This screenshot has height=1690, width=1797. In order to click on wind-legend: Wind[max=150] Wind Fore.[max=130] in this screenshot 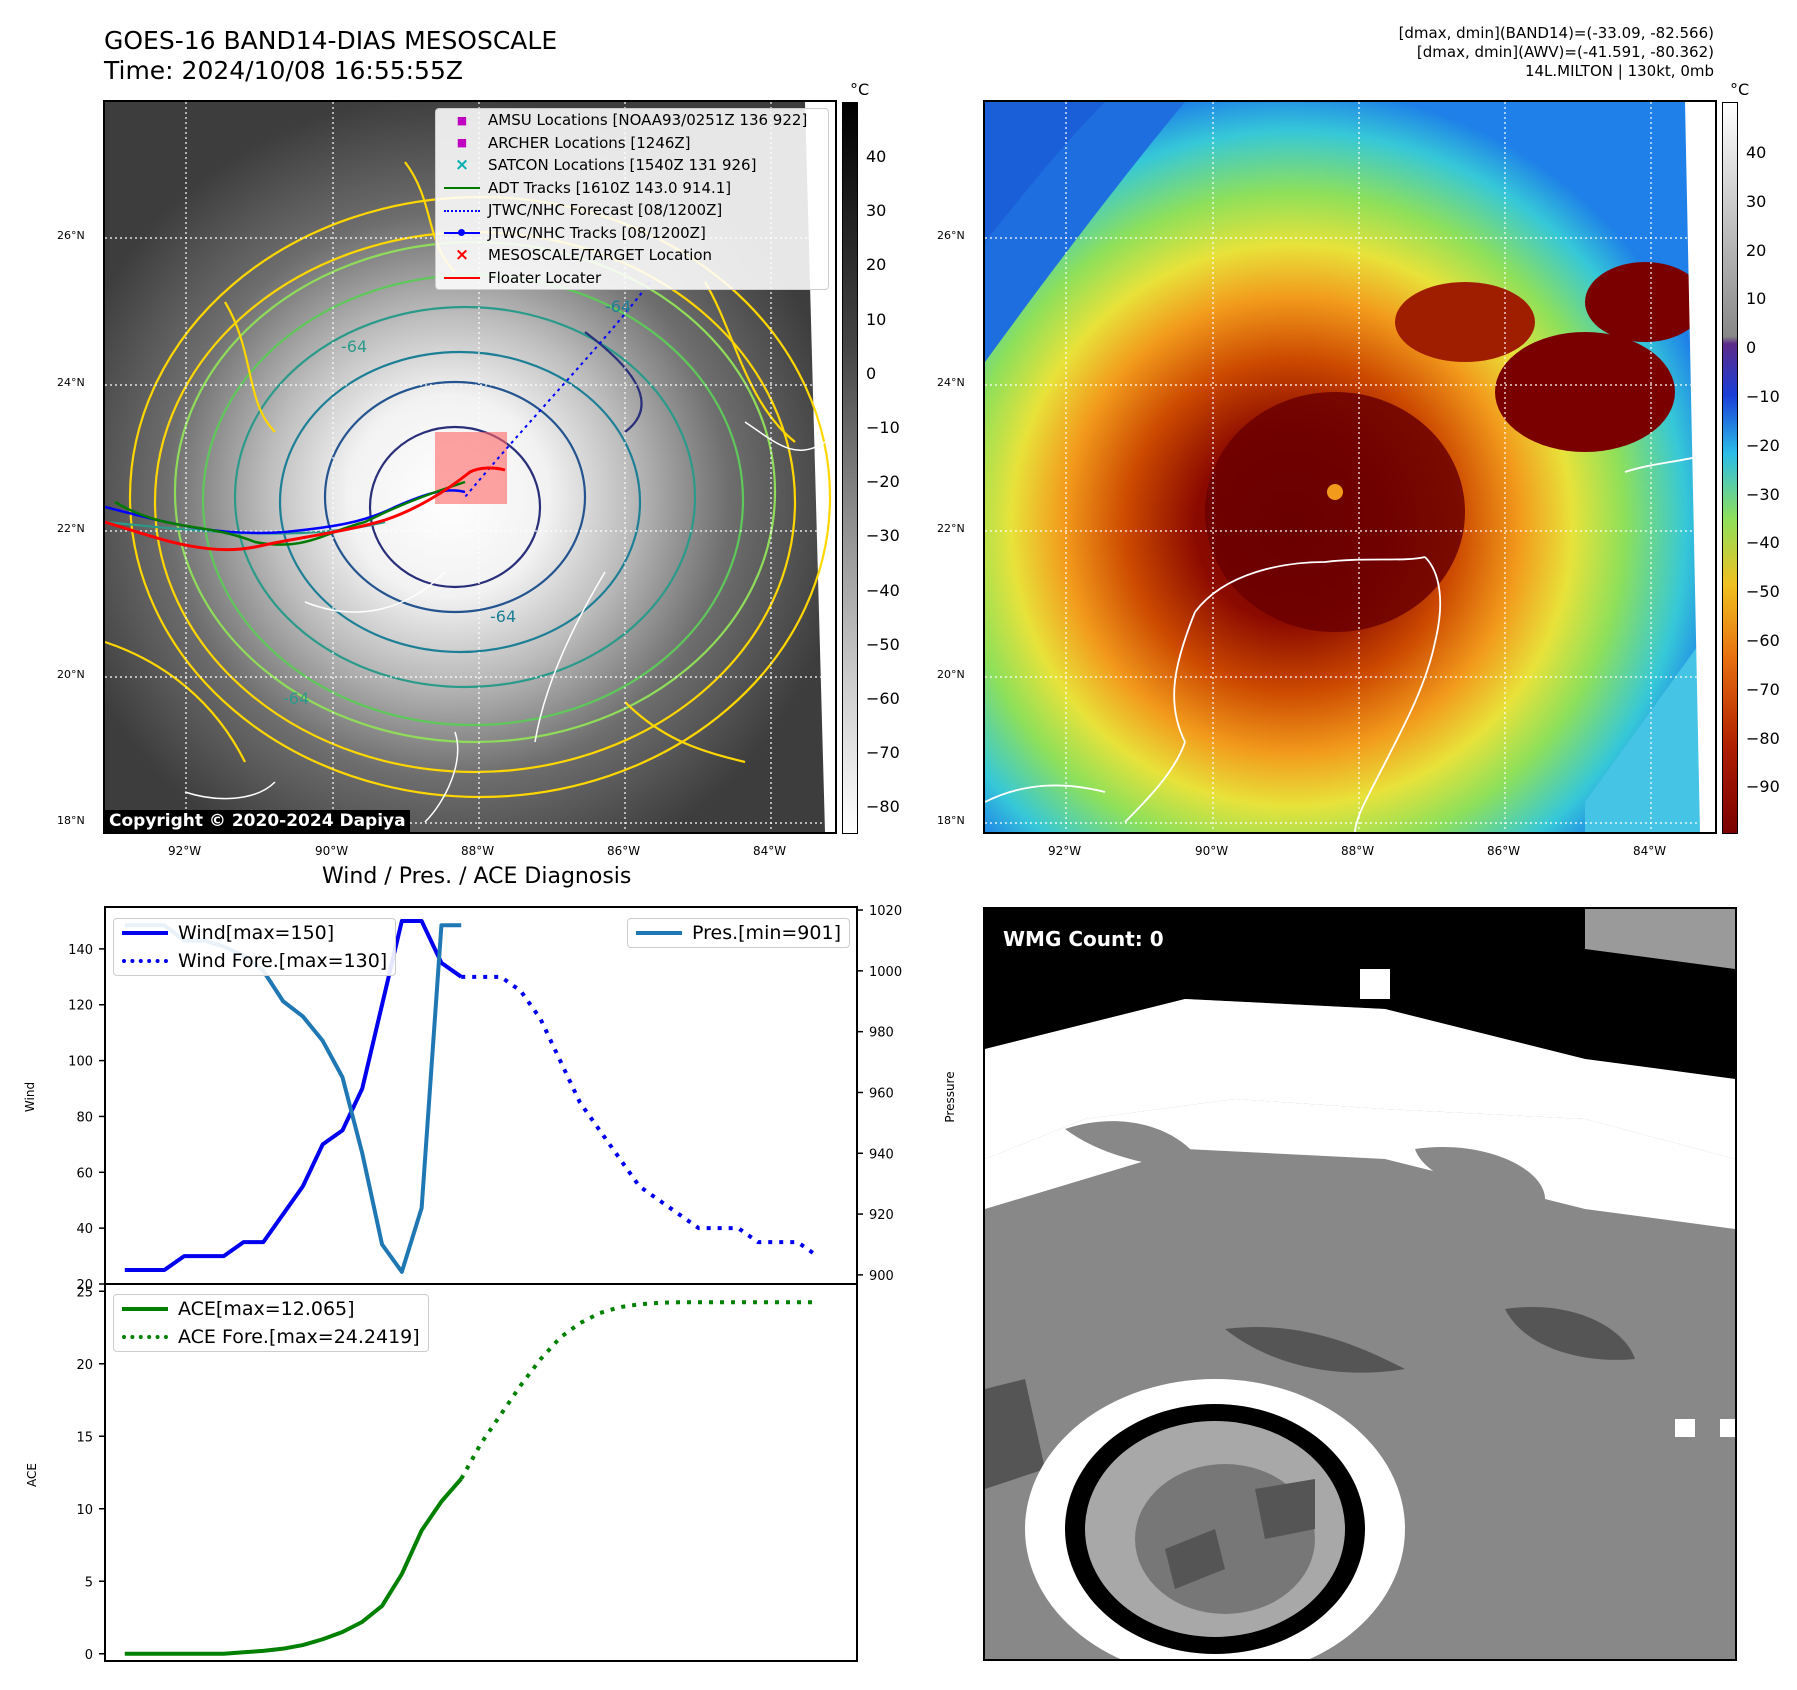, I will do `click(255, 947)`.